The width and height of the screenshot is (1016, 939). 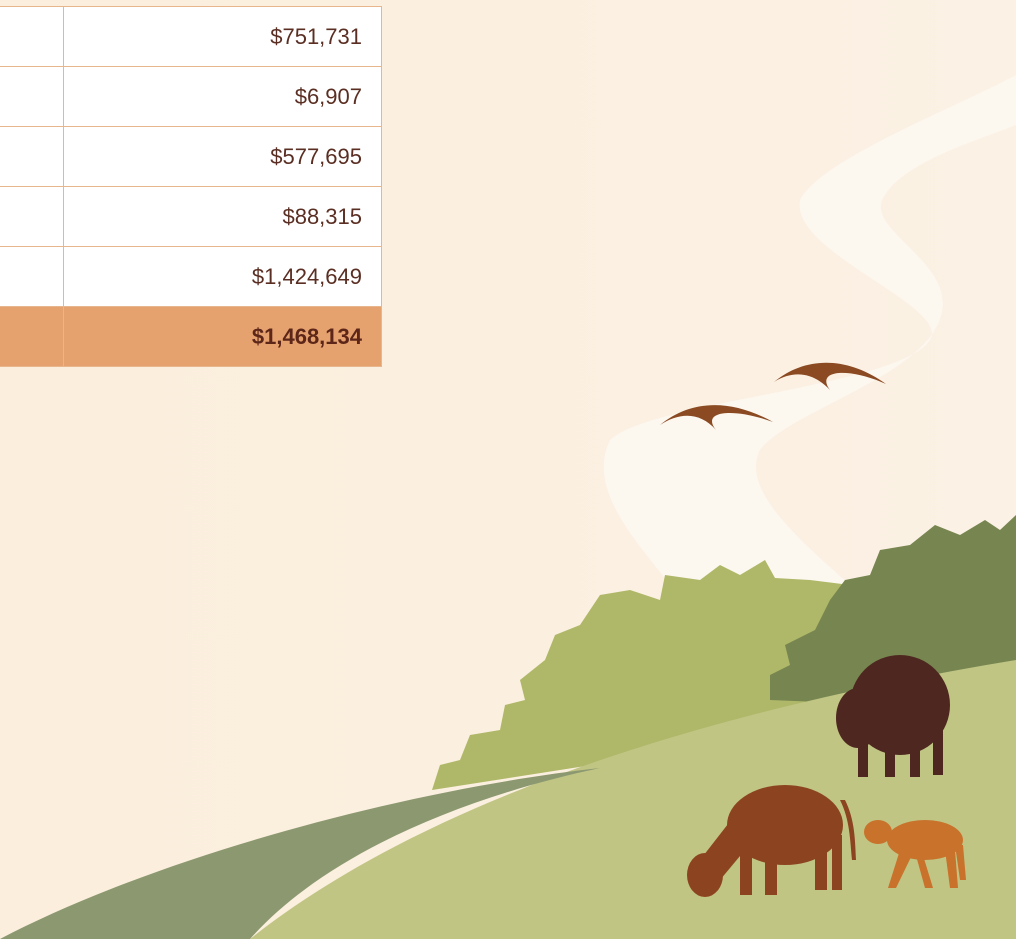 What do you see at coordinates (893, 612) in the screenshot?
I see `bush` at bounding box center [893, 612].